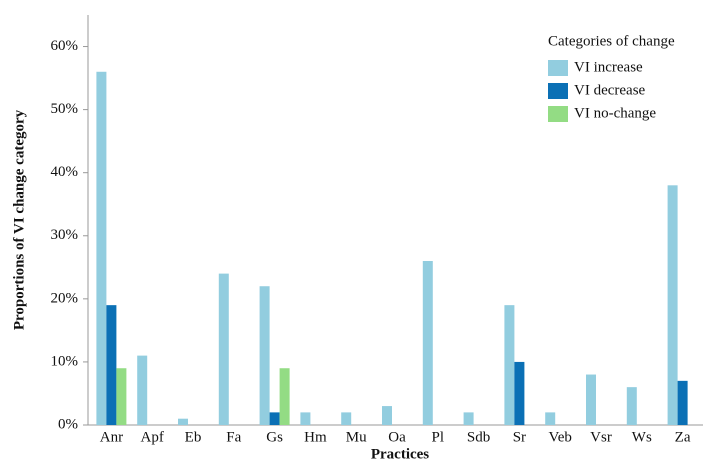 The height and width of the screenshot is (463, 705). Describe the element at coordinates (111, 437) in the screenshot. I see `x-tick-label: Anr` at that location.